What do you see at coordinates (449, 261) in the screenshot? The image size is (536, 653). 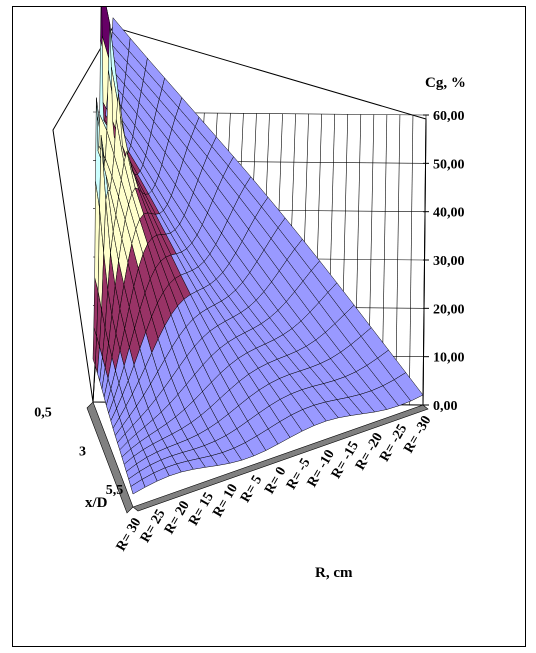 I see `z-tick-label: 30,00` at bounding box center [449, 261].